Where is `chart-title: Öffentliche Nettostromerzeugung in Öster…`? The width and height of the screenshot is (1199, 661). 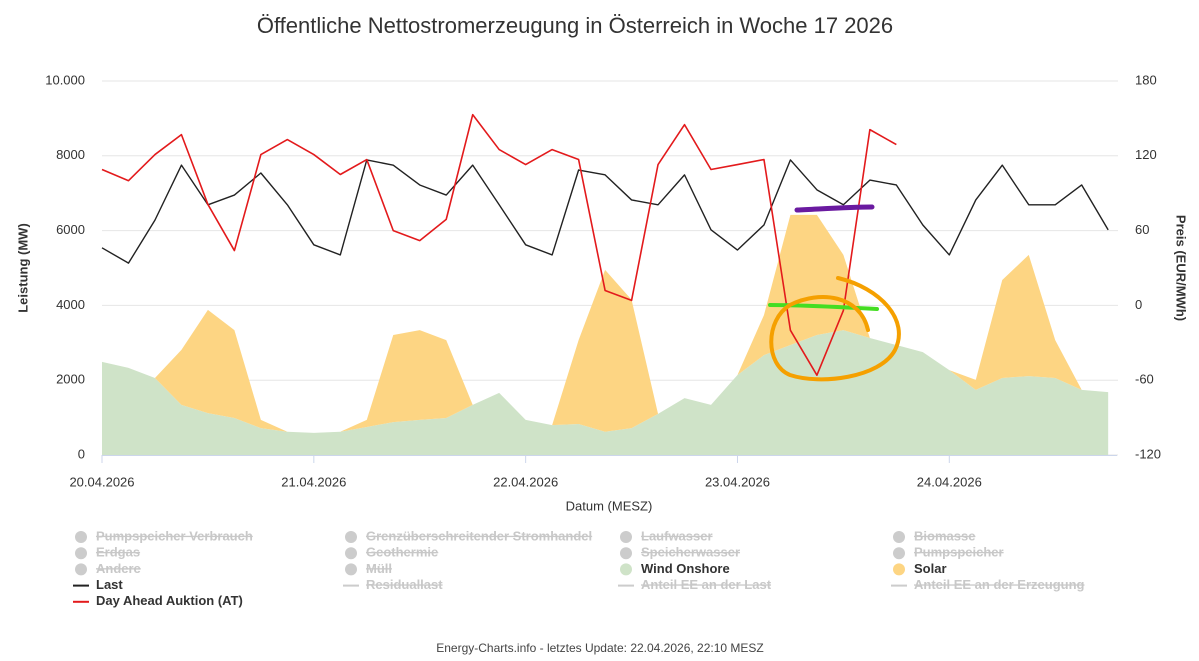 chart-title: Öffentliche Nettostromerzeugung in Öster… is located at coordinates (575, 25).